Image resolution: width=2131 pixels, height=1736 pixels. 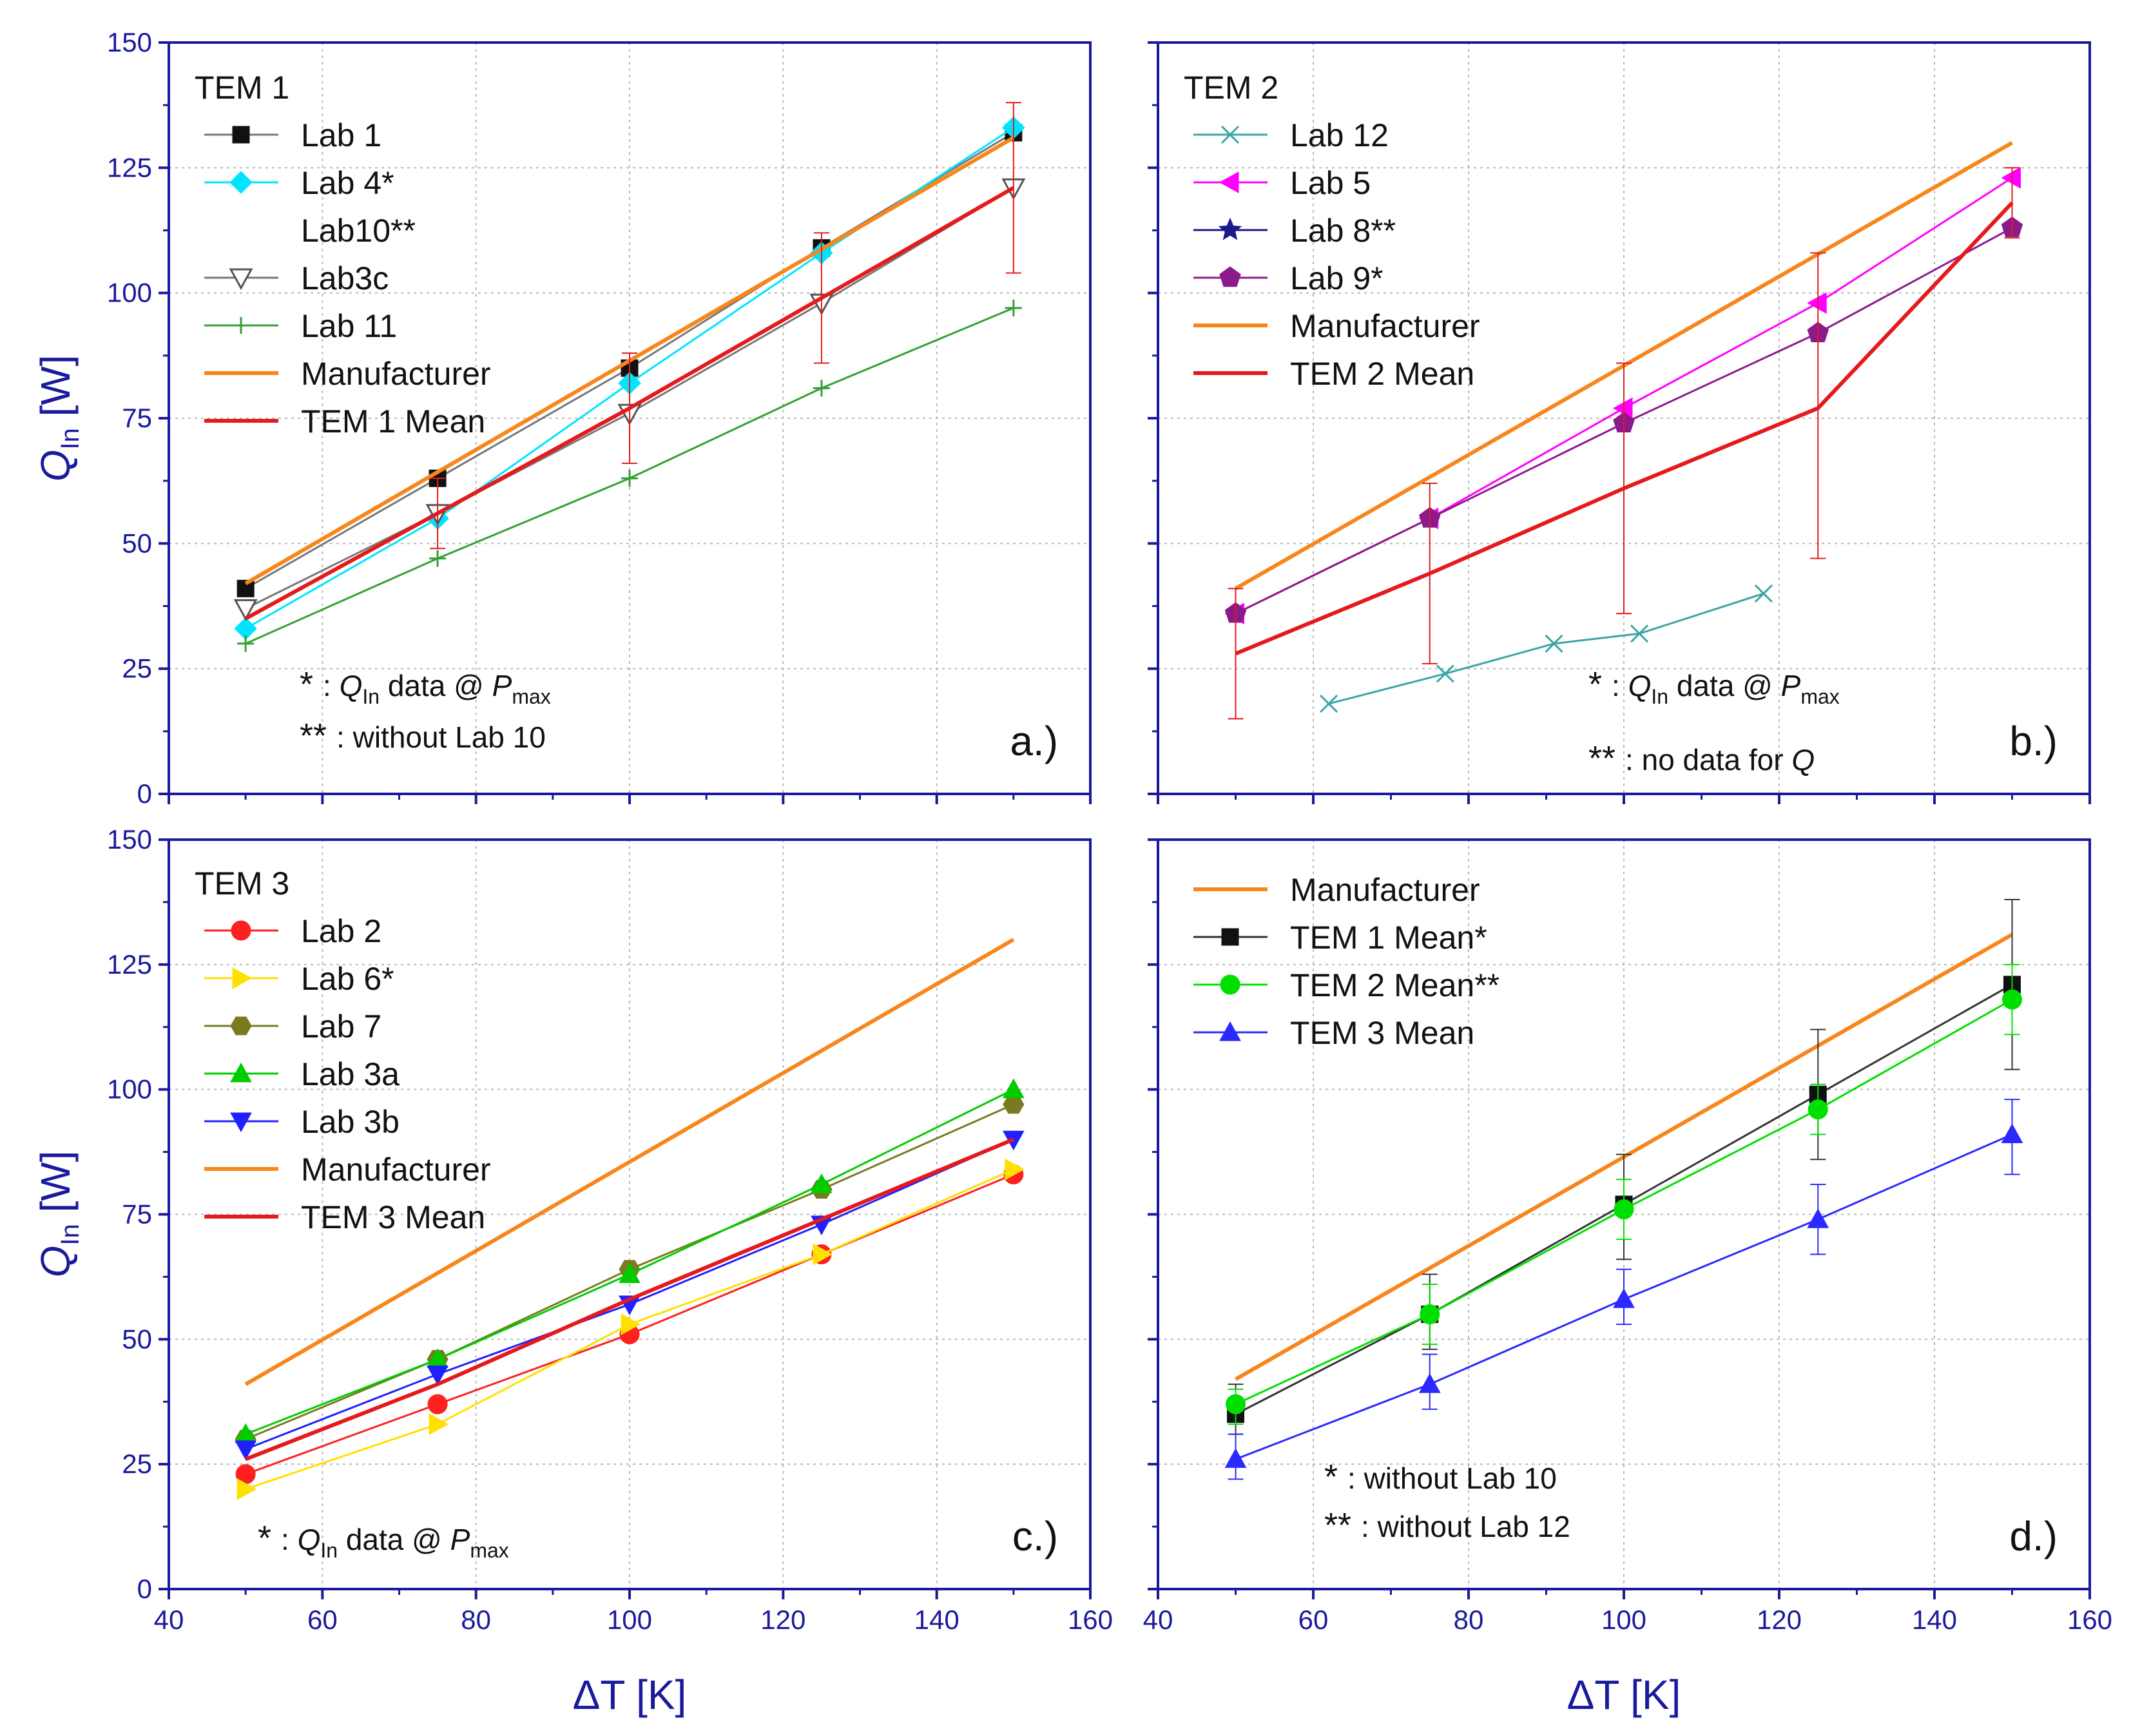 What do you see at coordinates (58, 1215) in the screenshot?
I see `y-axis-title-bottom: QIn [W]` at bounding box center [58, 1215].